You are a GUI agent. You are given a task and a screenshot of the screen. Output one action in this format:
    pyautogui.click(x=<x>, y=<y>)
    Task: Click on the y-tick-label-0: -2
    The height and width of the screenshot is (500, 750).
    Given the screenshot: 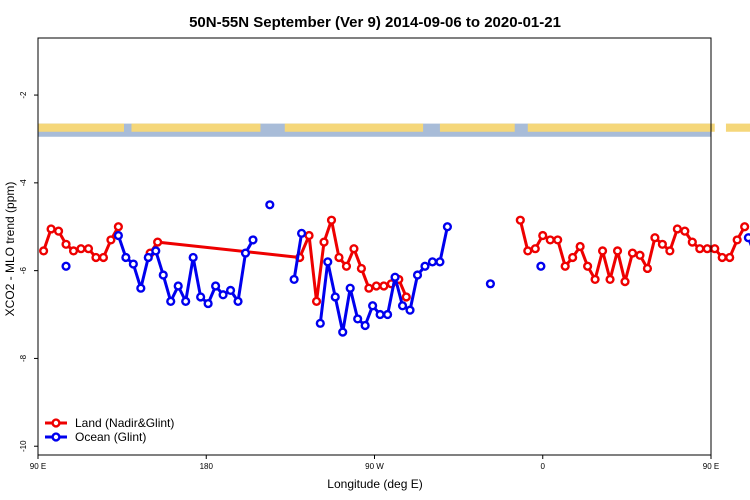 What is the action you would take?
    pyautogui.click(x=23, y=95)
    